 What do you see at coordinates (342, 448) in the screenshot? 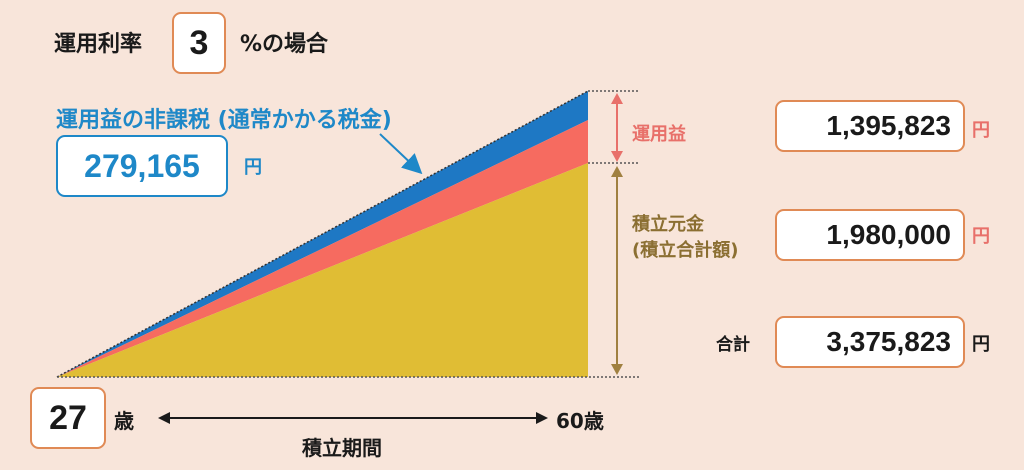
I see `period-label: 積立期間` at bounding box center [342, 448].